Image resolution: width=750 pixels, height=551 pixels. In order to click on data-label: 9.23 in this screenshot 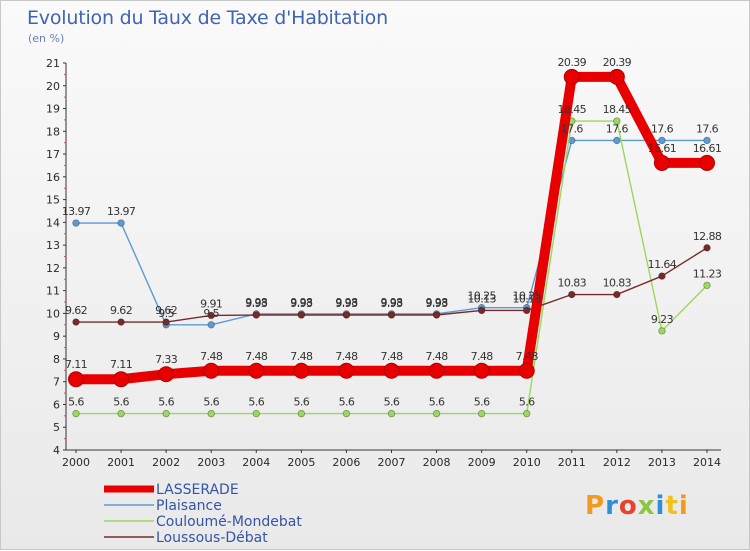, I will do `click(662, 319)`.